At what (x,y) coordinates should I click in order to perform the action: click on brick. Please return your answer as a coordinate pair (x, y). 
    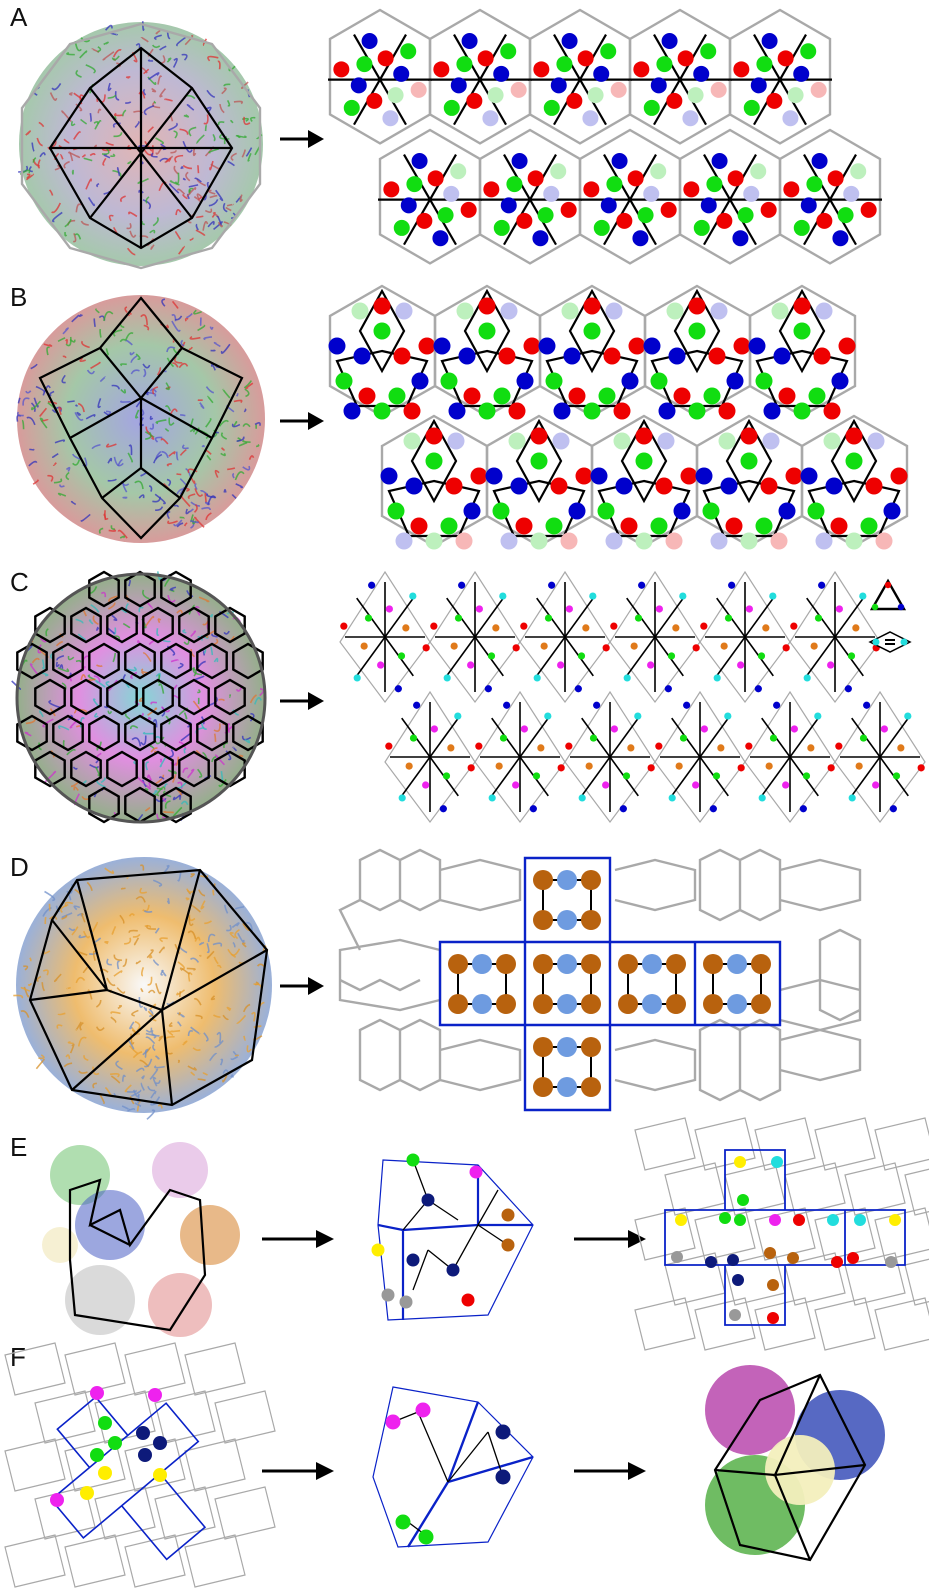
    Looking at the image, I should click on (215, 1465).